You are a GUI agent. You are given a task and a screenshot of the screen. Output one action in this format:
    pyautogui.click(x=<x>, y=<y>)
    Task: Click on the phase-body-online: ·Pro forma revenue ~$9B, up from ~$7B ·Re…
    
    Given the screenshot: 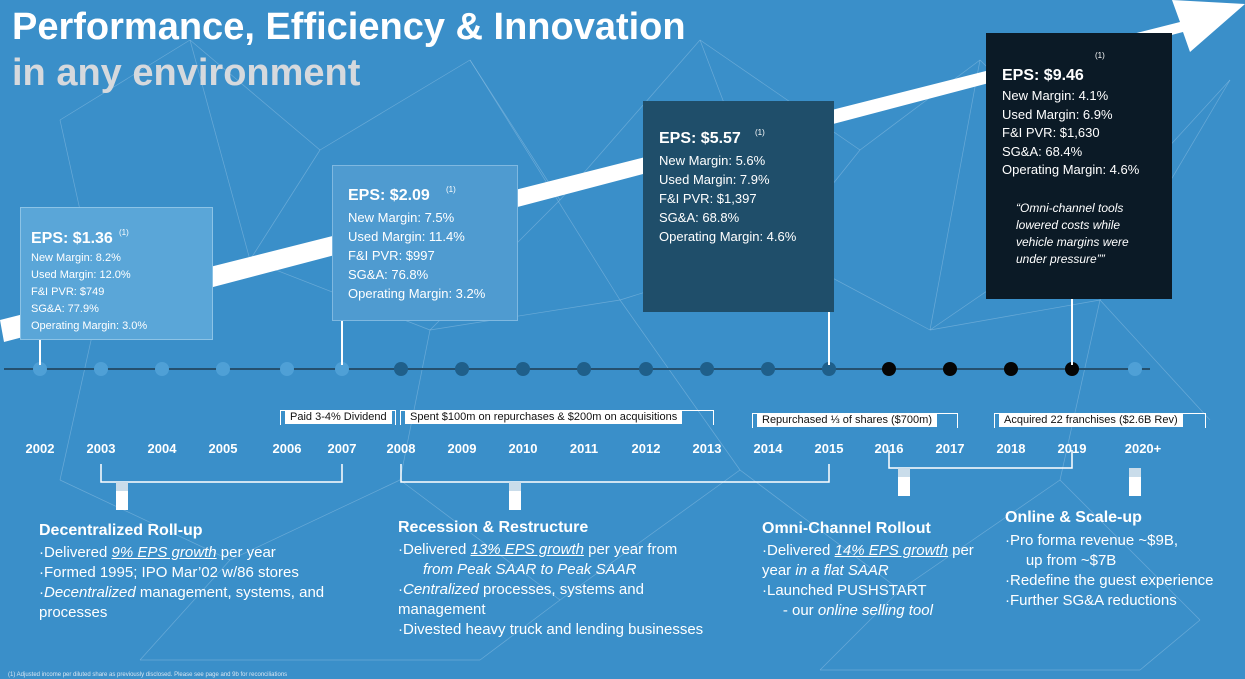 What is the action you would take?
    pyautogui.click(x=1109, y=571)
    